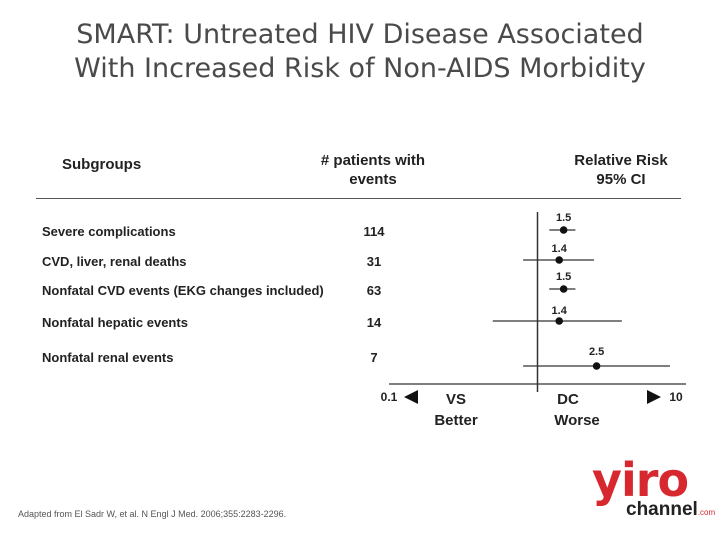 This screenshot has height=540, width=720. Describe the element at coordinates (456, 420) in the screenshot. I see `left-direction-label: Better` at that location.